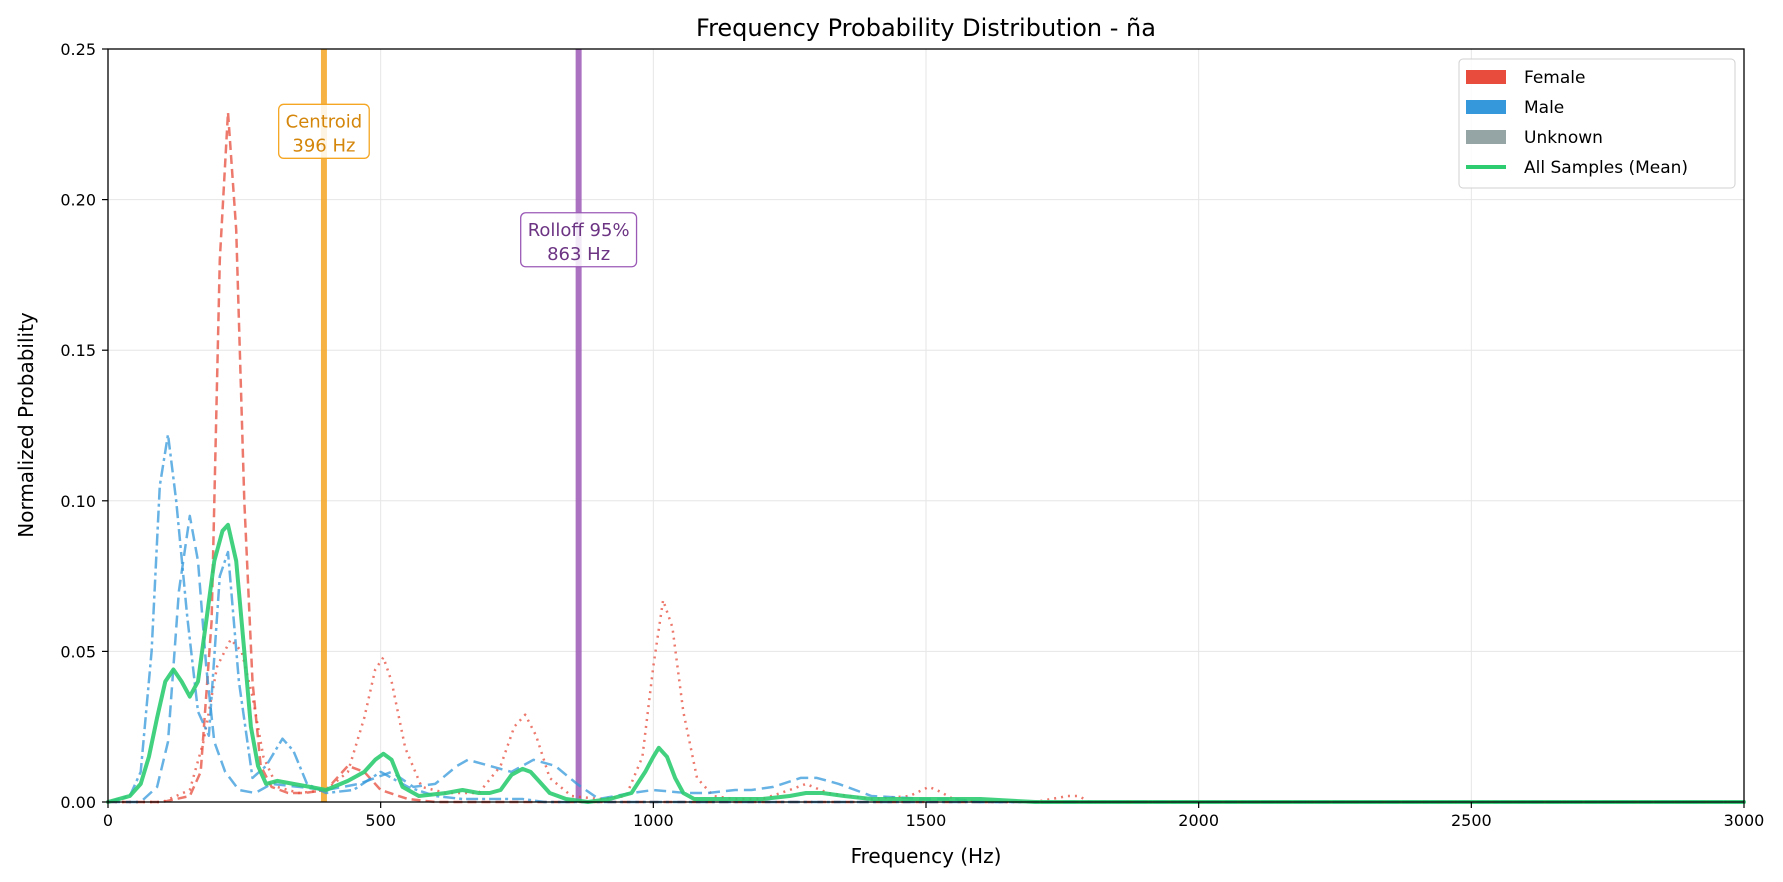  I want to click on y-axis-ticks: 0.00 0.05 0.10 0.15 0.20 0.25, so click(84, 426).